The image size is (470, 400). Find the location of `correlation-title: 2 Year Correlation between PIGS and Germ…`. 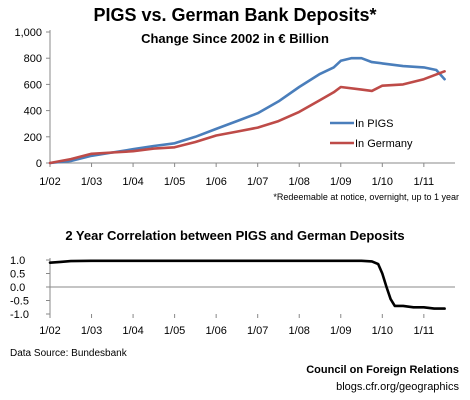

correlation-title: 2 Year Correlation between PIGS and Germ… is located at coordinates (234, 235).